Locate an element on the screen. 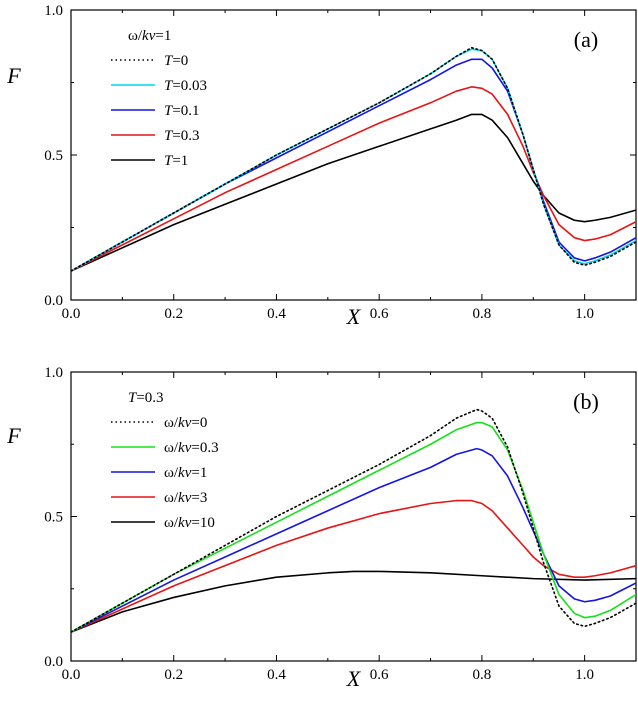 The image size is (638, 718). legend-entry: T=0.1 is located at coordinates (182, 111).